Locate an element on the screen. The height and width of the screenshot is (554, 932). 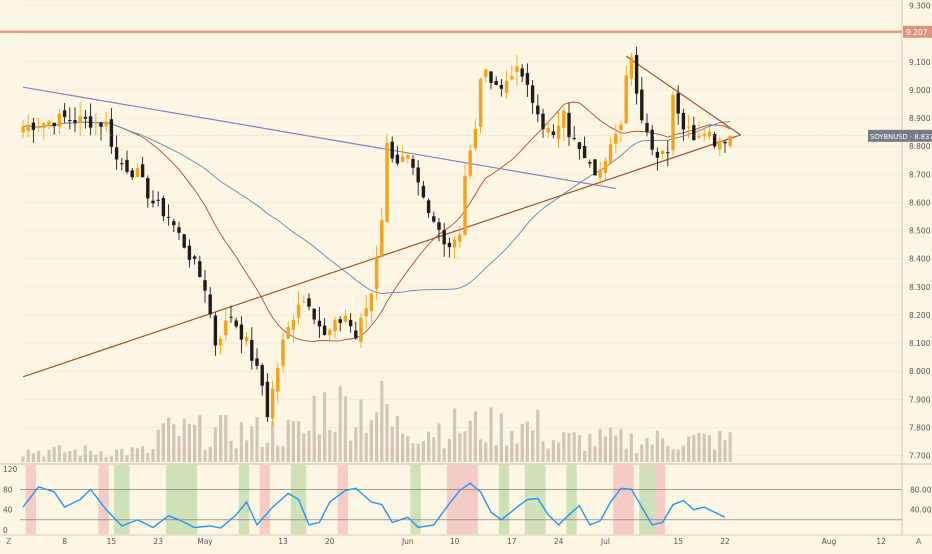
resistance-price-tag: 9.207 is located at coordinates (917, 31).